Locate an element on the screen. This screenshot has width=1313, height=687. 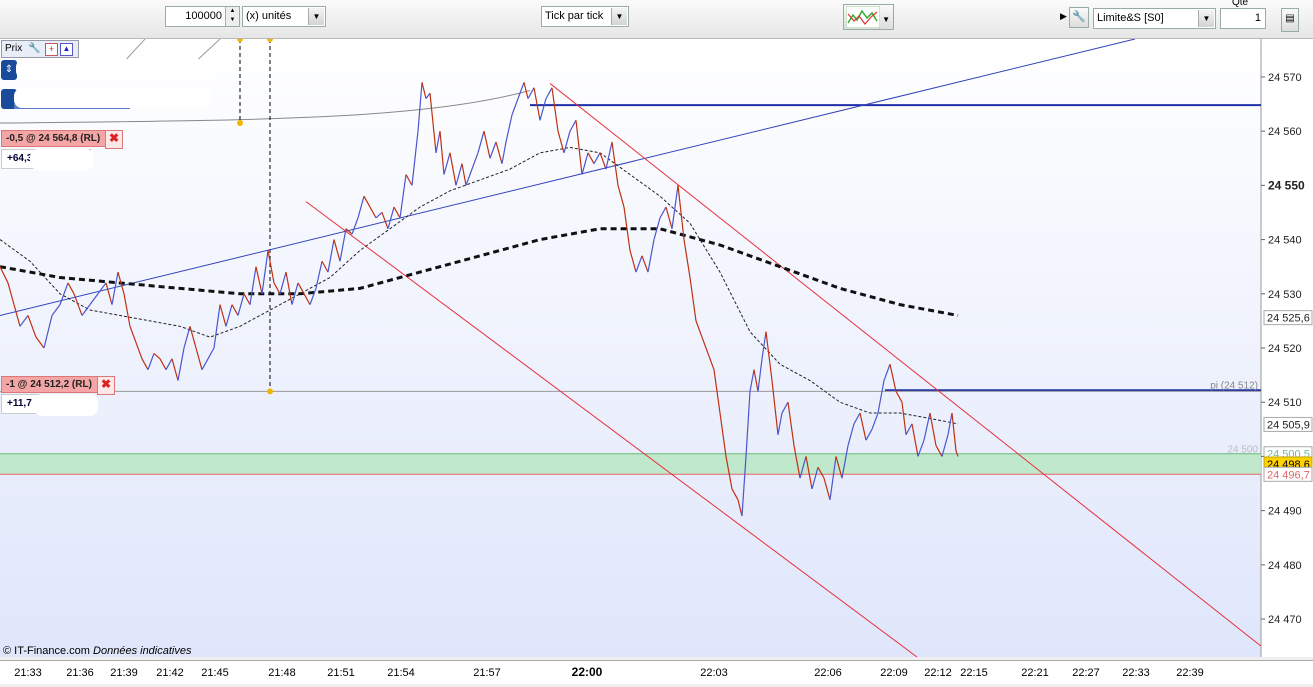
price-axis-background is located at coordinates (1287, 348).